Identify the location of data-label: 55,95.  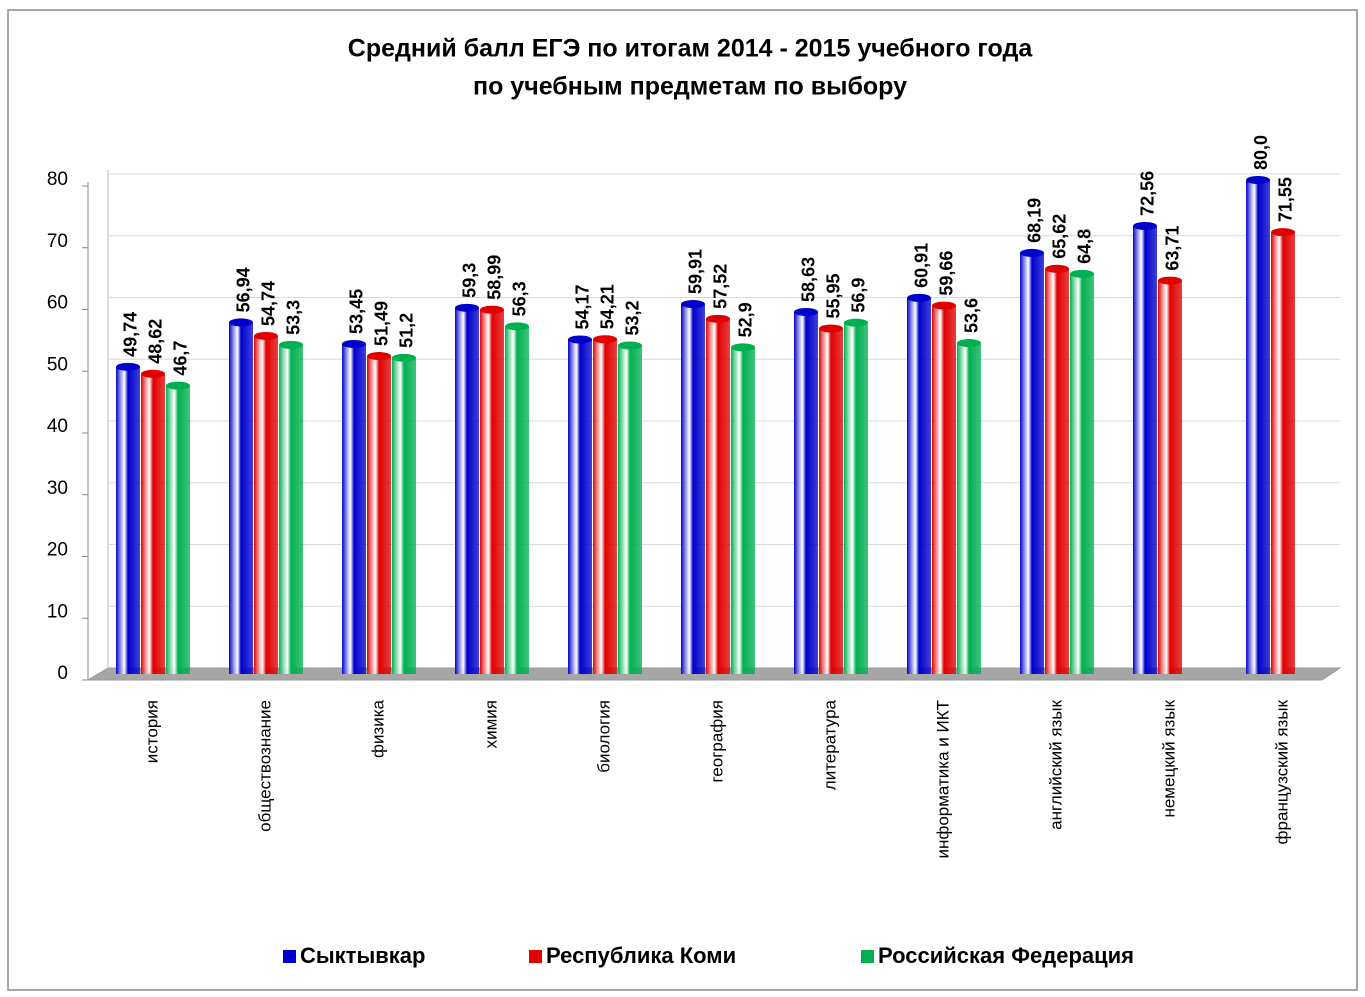
(834, 295).